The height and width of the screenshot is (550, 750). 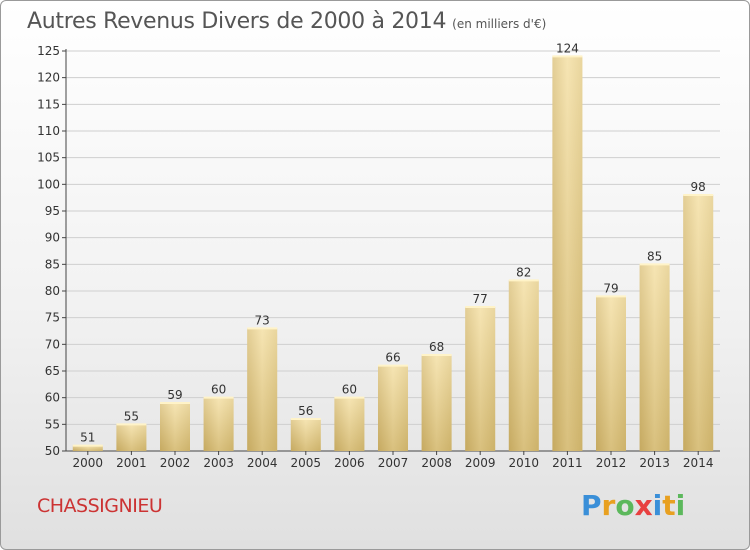 What do you see at coordinates (52, 451) in the screenshot?
I see `y-tick-label: 50` at bounding box center [52, 451].